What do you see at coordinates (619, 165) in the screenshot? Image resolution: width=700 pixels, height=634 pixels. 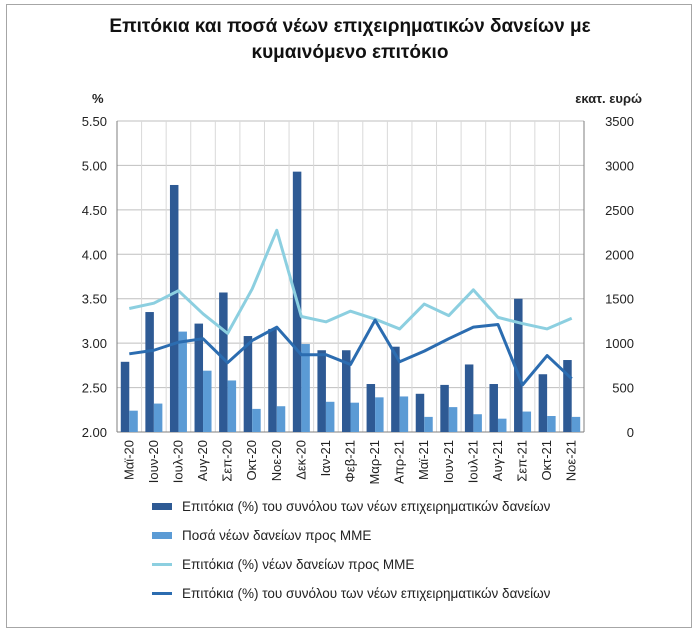 I see `right-tick-label: 3000` at bounding box center [619, 165].